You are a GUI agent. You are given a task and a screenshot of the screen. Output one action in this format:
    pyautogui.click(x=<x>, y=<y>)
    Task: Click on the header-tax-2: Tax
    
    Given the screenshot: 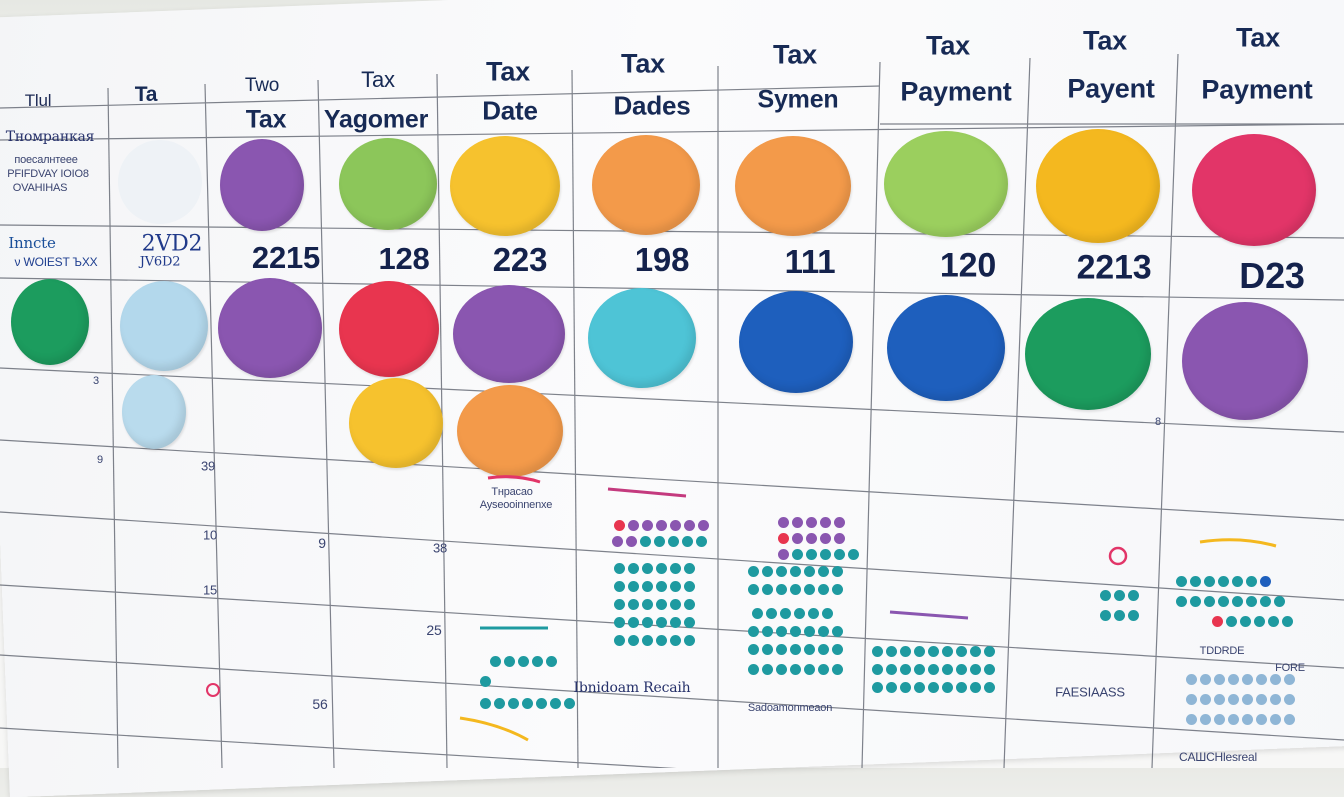 What is the action you would take?
    pyautogui.click(x=508, y=71)
    